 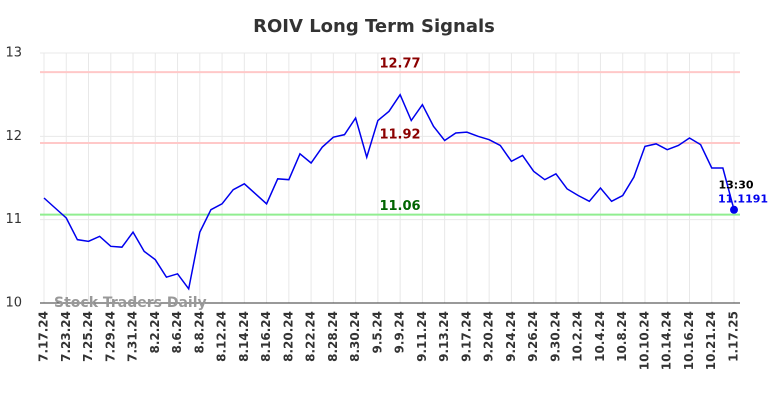 I want to click on x-tick-label: 8.22.24, so click(x=311, y=336).